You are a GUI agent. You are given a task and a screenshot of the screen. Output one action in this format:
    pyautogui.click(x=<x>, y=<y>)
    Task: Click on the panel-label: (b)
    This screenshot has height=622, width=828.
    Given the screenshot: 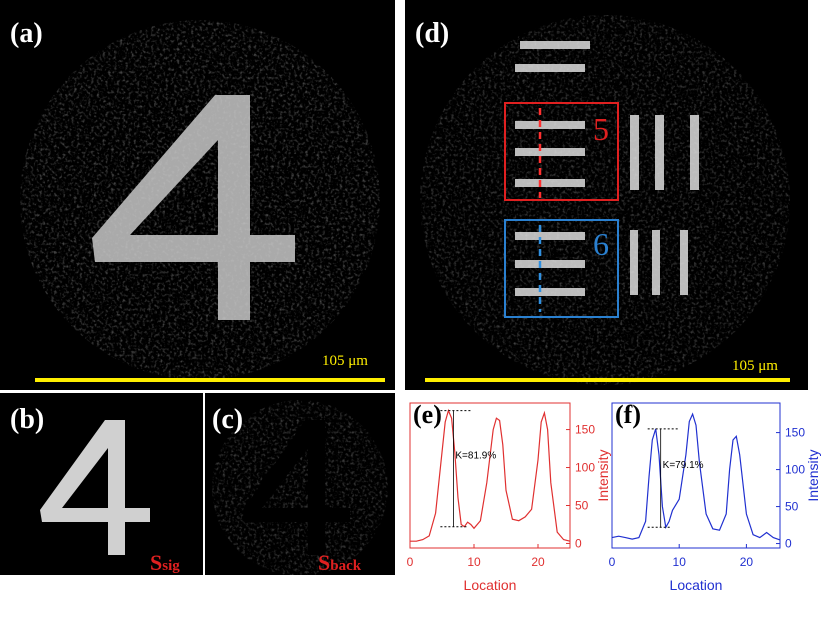 What is the action you would take?
    pyautogui.click(x=27, y=419)
    